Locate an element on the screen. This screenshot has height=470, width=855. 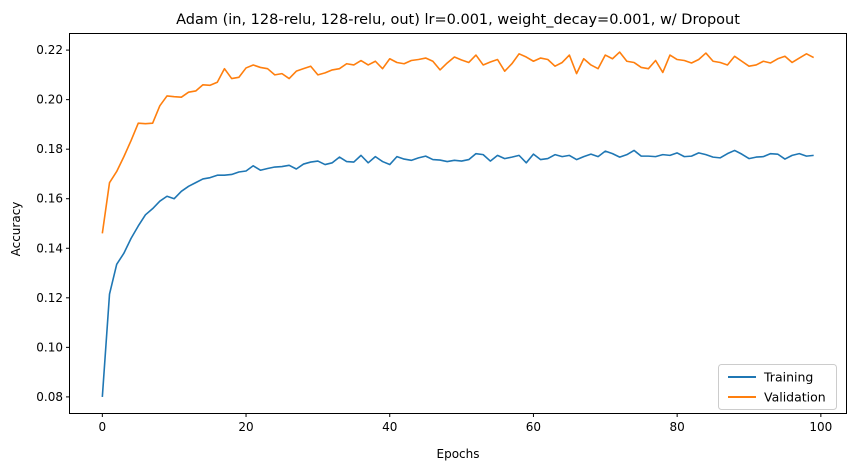
y-tick-label: 0.20 is located at coordinates (49, 100).